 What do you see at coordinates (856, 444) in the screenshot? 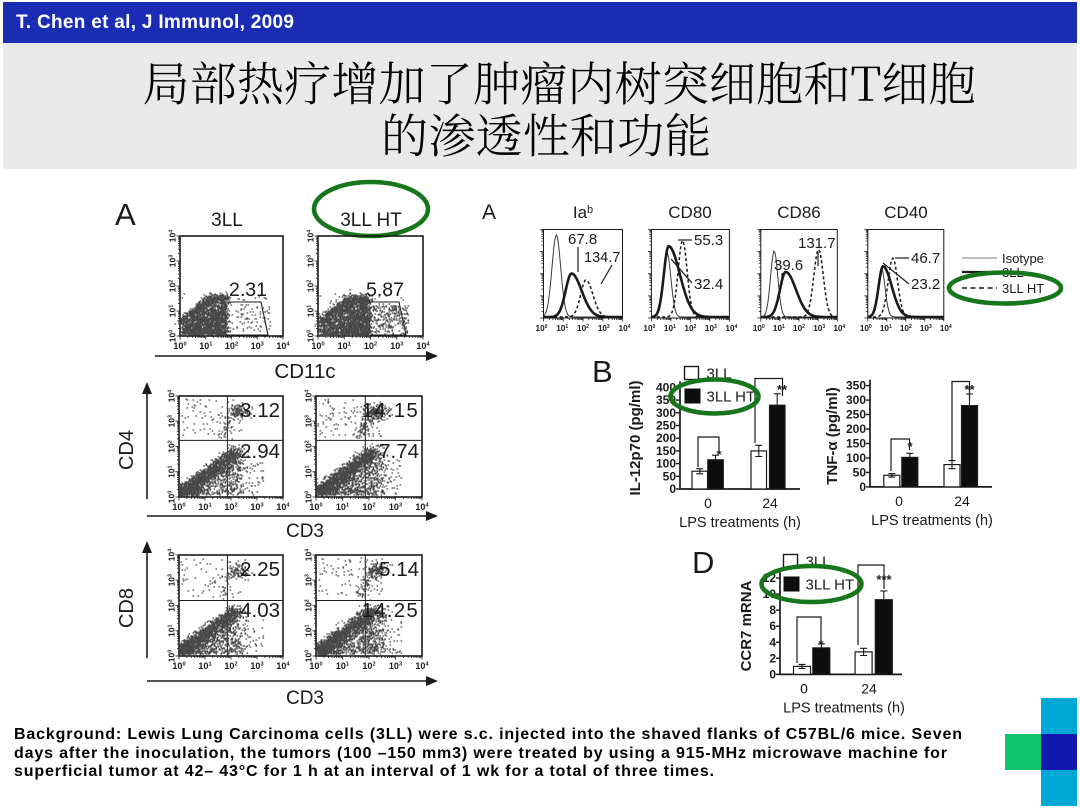
I see `svg-text: 150` at bounding box center [856, 444].